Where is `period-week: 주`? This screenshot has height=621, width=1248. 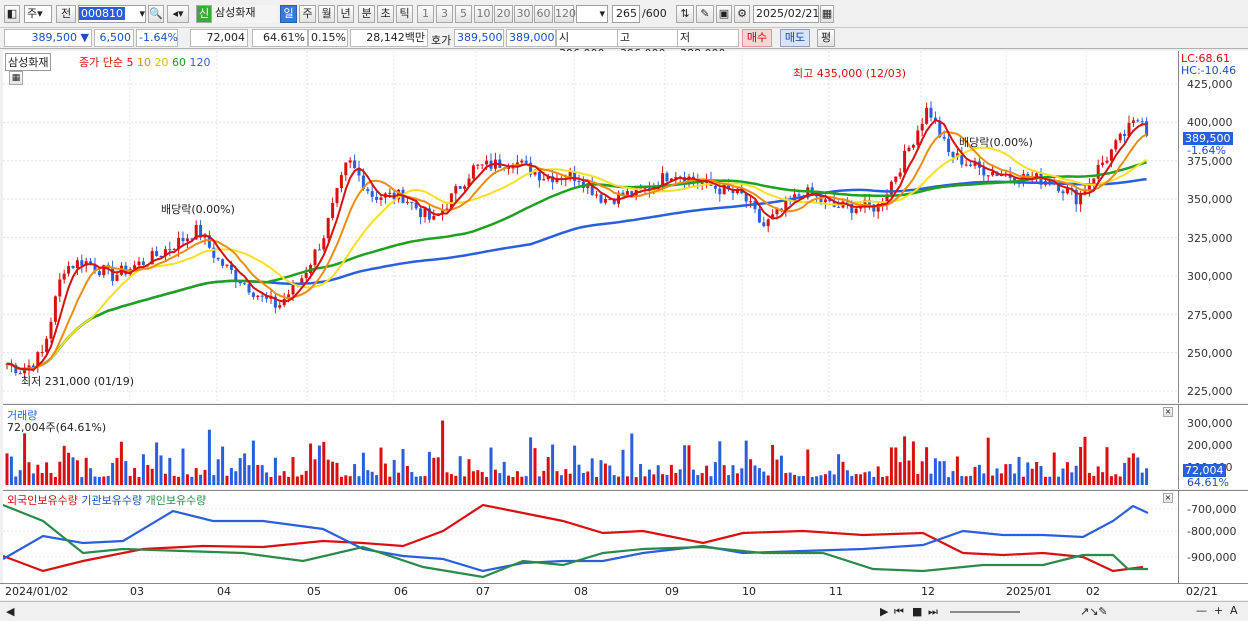
period-week: 주 is located at coordinates (307, 14).